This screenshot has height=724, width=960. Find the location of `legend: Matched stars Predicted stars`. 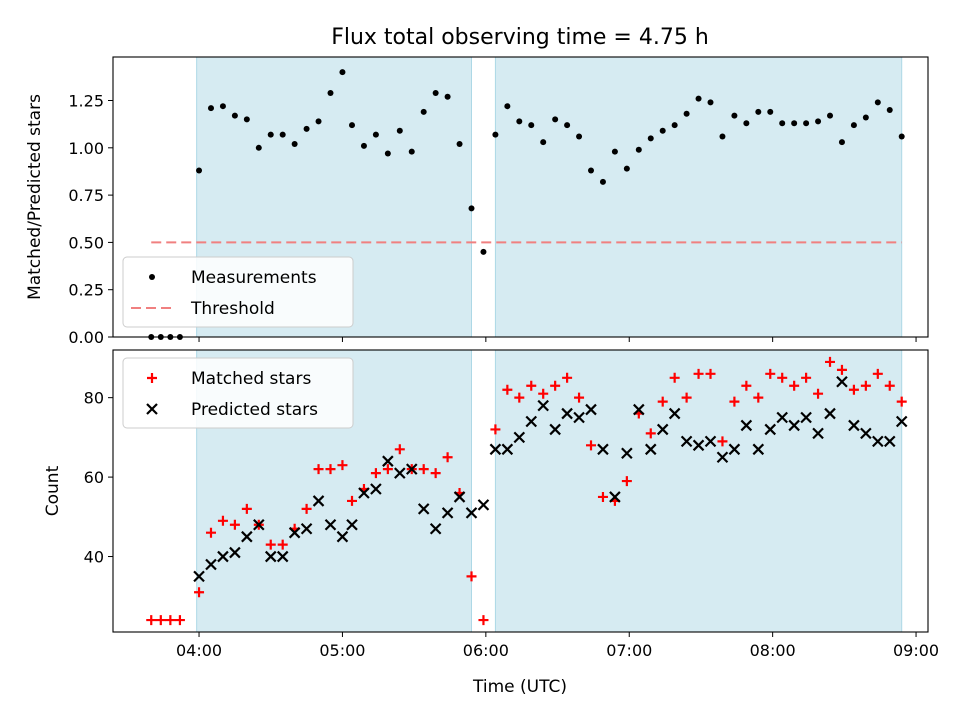

legend: Matched stars Predicted stars is located at coordinates (238, 393).